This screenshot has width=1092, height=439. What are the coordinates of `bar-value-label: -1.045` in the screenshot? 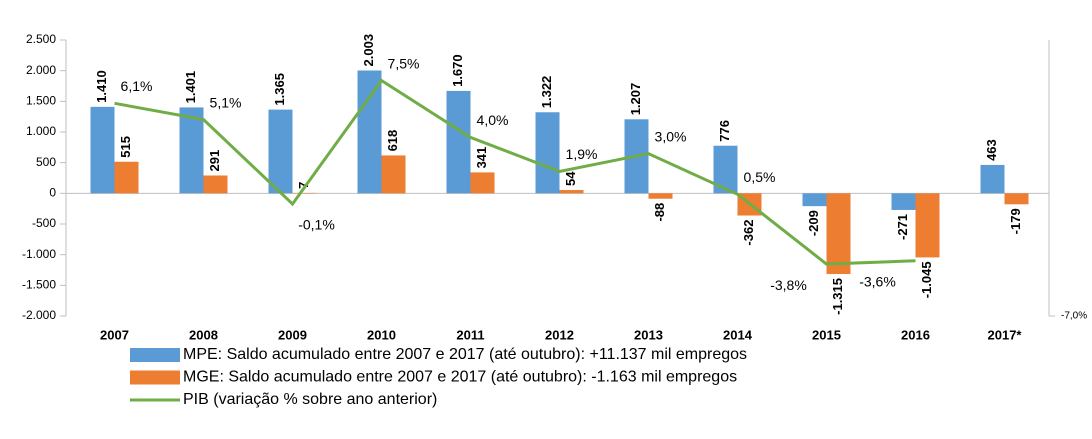 It's located at (926, 279).